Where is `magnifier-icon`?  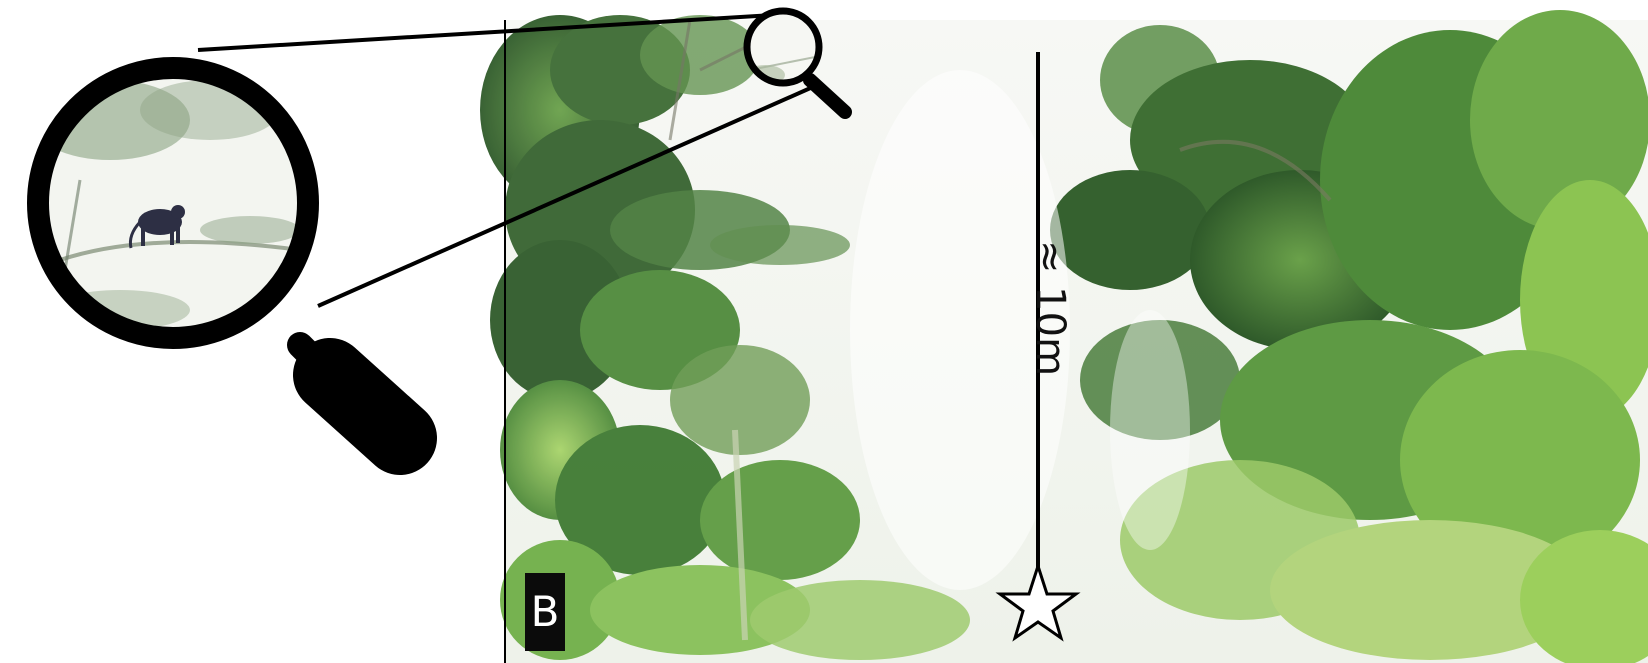 magnifier-icon is located at coordinates (797, 63).